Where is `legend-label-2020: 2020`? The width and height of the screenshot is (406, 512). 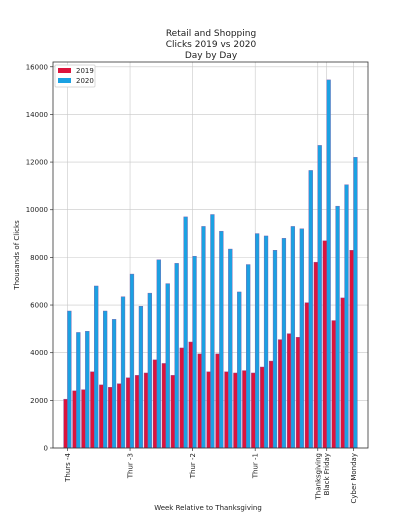 legend-label-2020: 2020 is located at coordinates (85, 81).